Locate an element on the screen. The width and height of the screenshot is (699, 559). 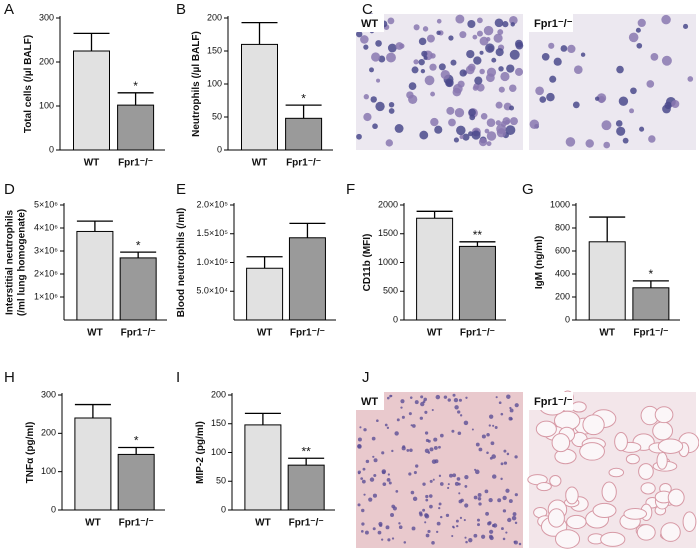
significance: * is located at coordinates (136, 441).